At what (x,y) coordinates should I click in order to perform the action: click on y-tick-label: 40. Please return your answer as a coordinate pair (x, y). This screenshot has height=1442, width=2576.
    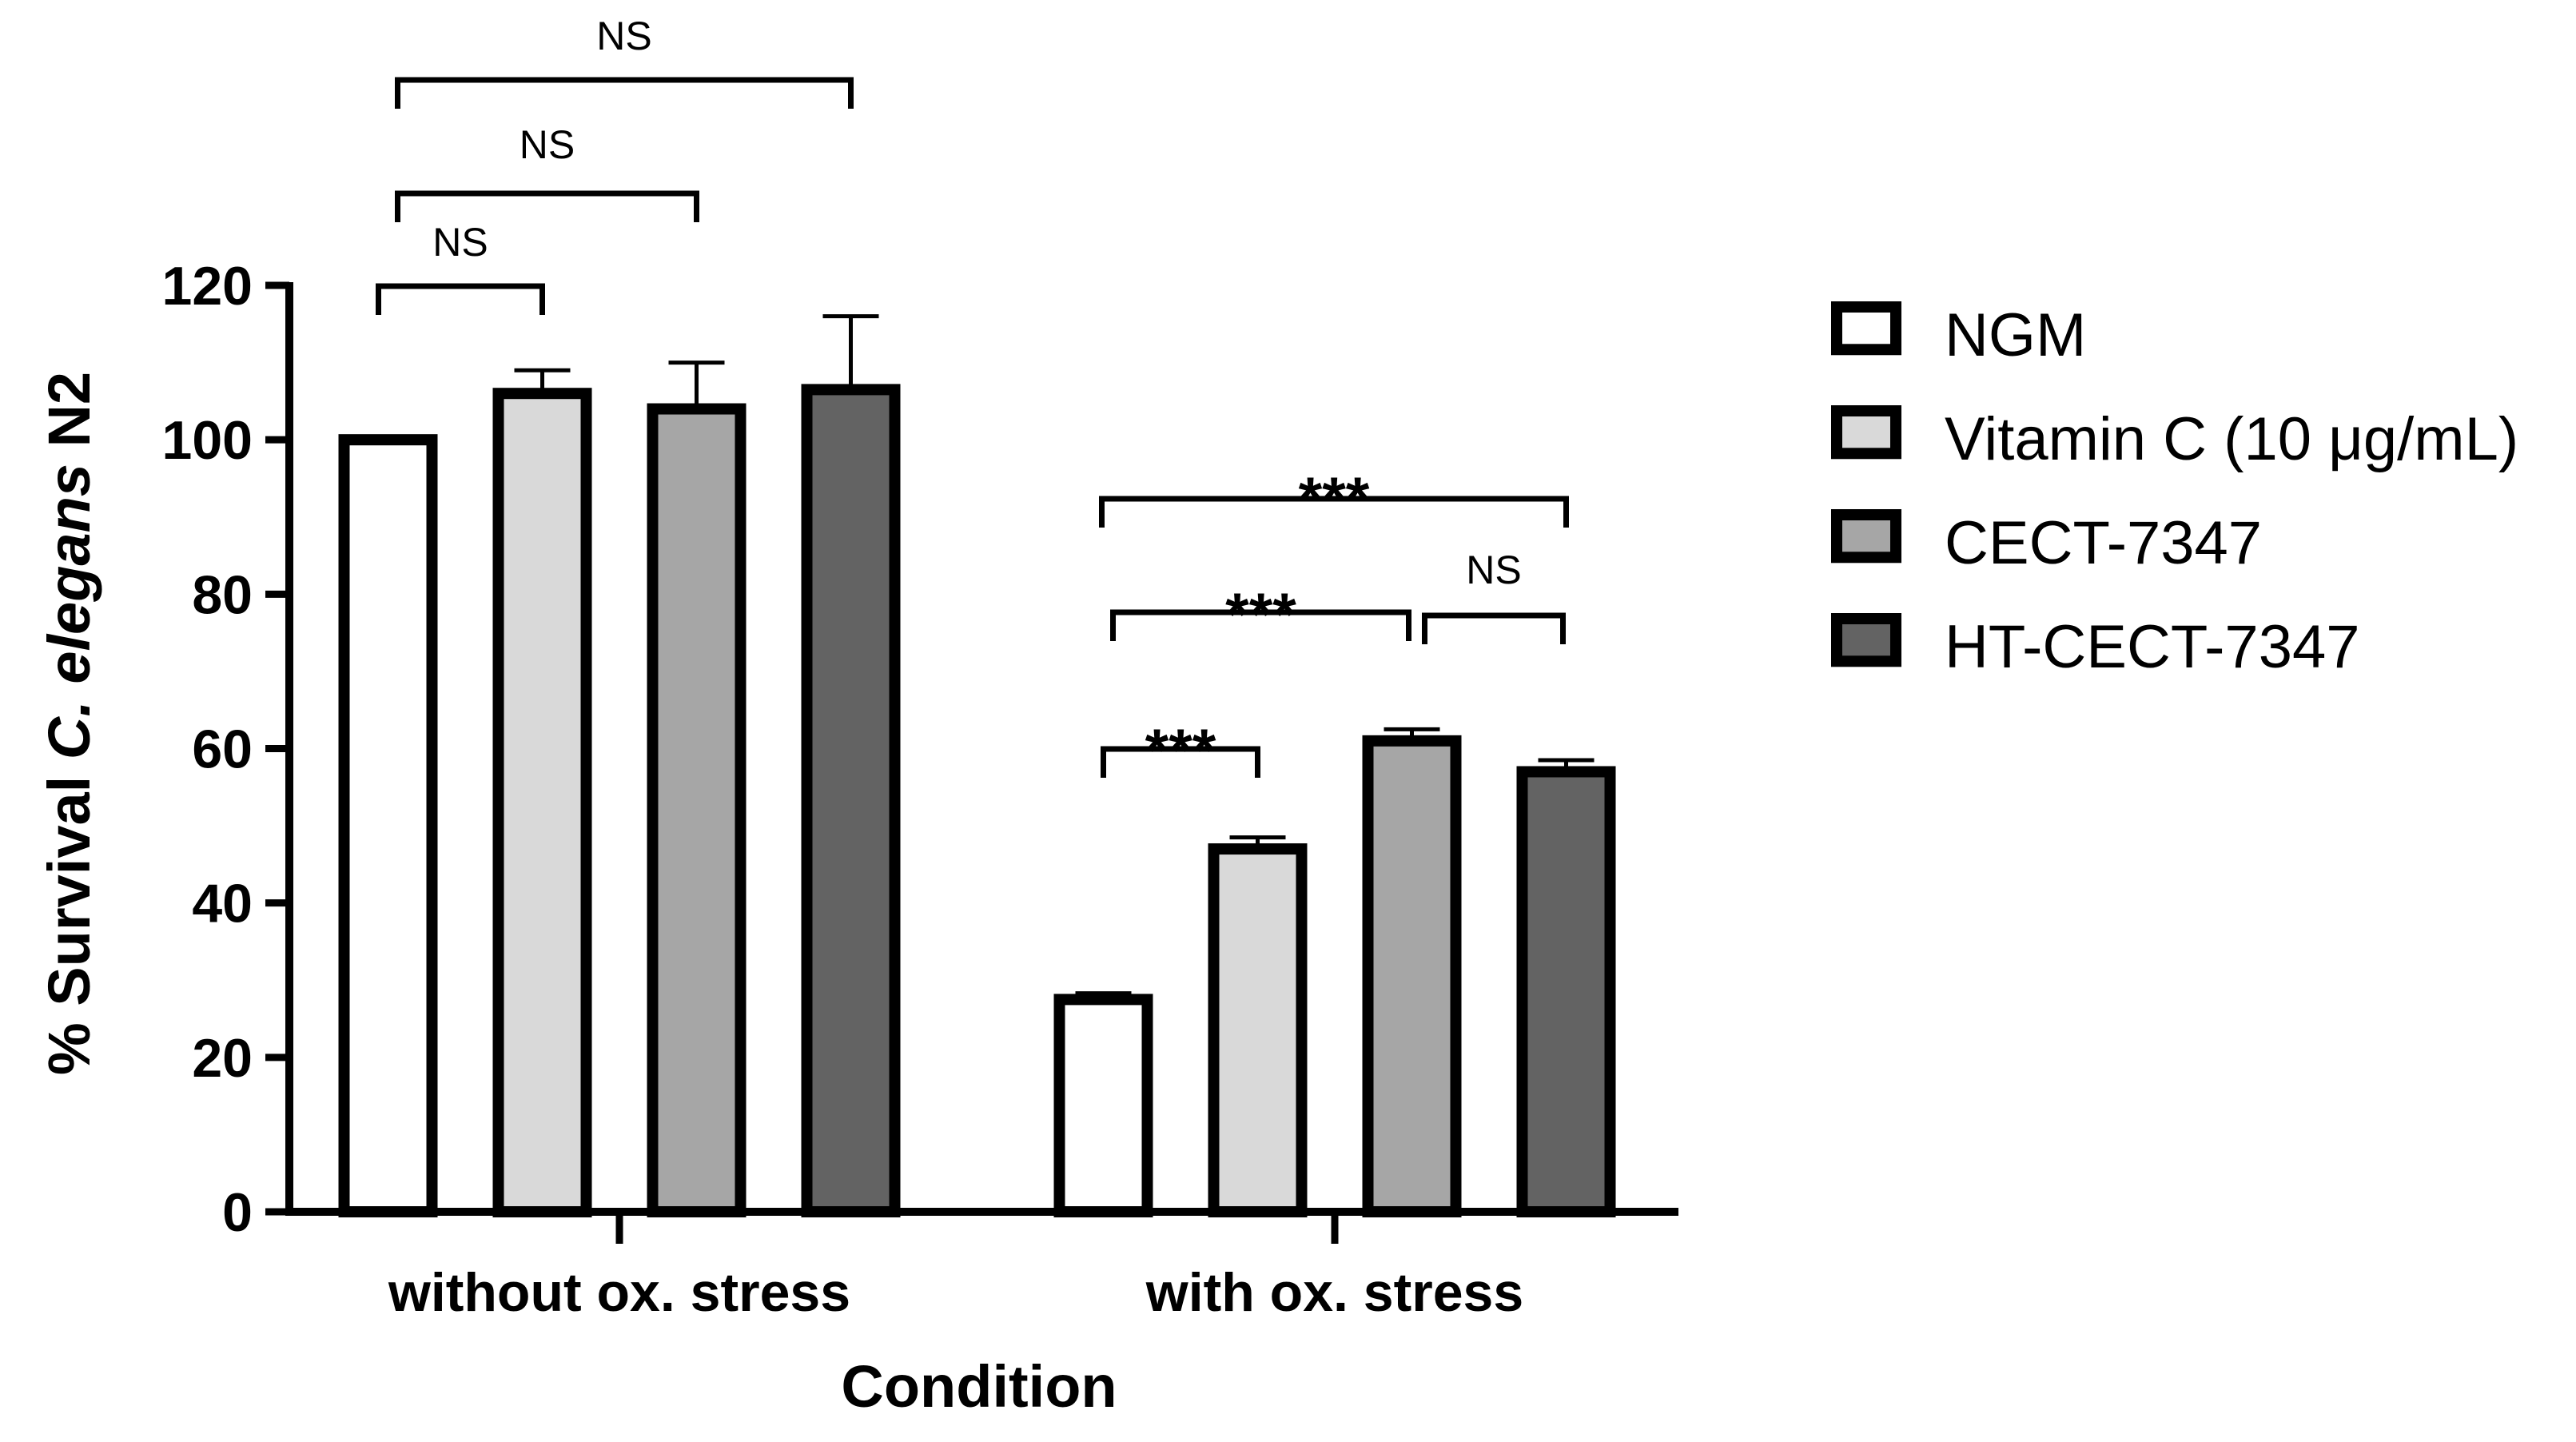
    Looking at the image, I should click on (222, 904).